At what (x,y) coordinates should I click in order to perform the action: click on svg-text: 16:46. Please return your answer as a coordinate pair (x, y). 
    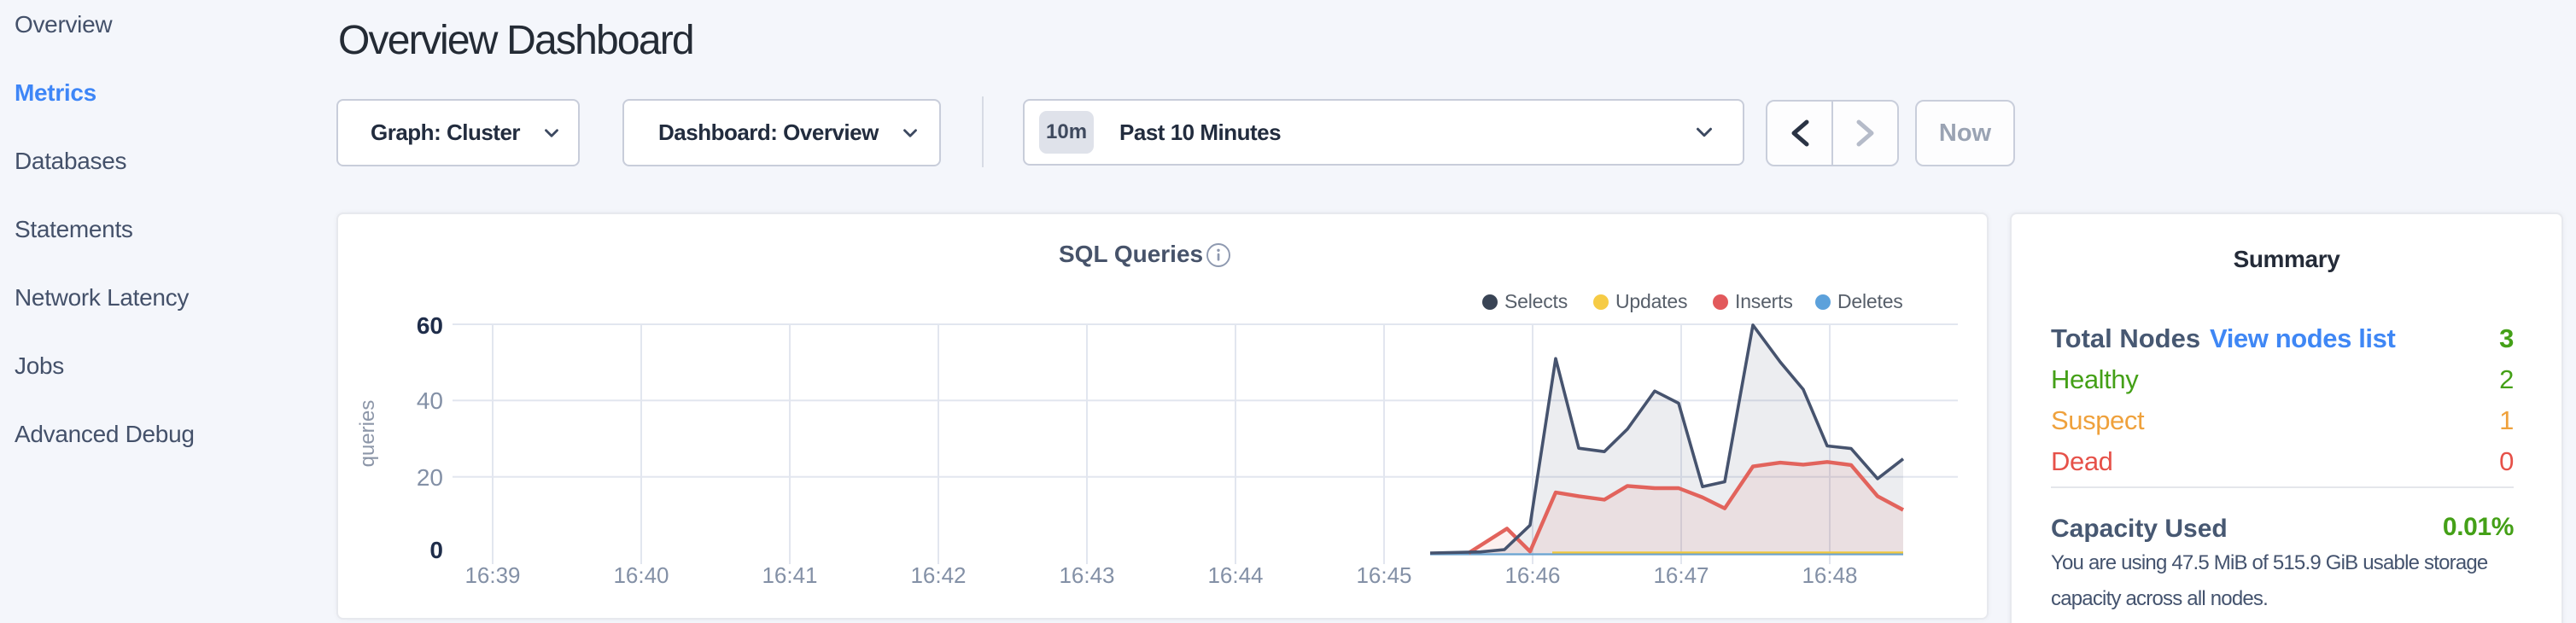
    Looking at the image, I should click on (1532, 575).